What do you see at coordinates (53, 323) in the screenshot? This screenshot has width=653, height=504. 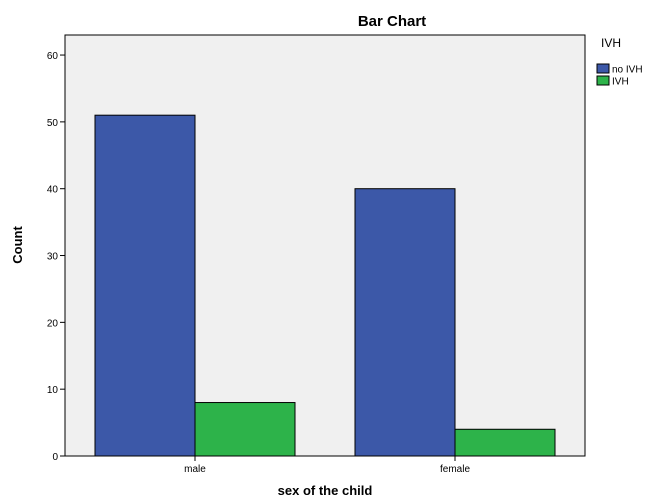 I see `y-tick-label: 20` at bounding box center [53, 323].